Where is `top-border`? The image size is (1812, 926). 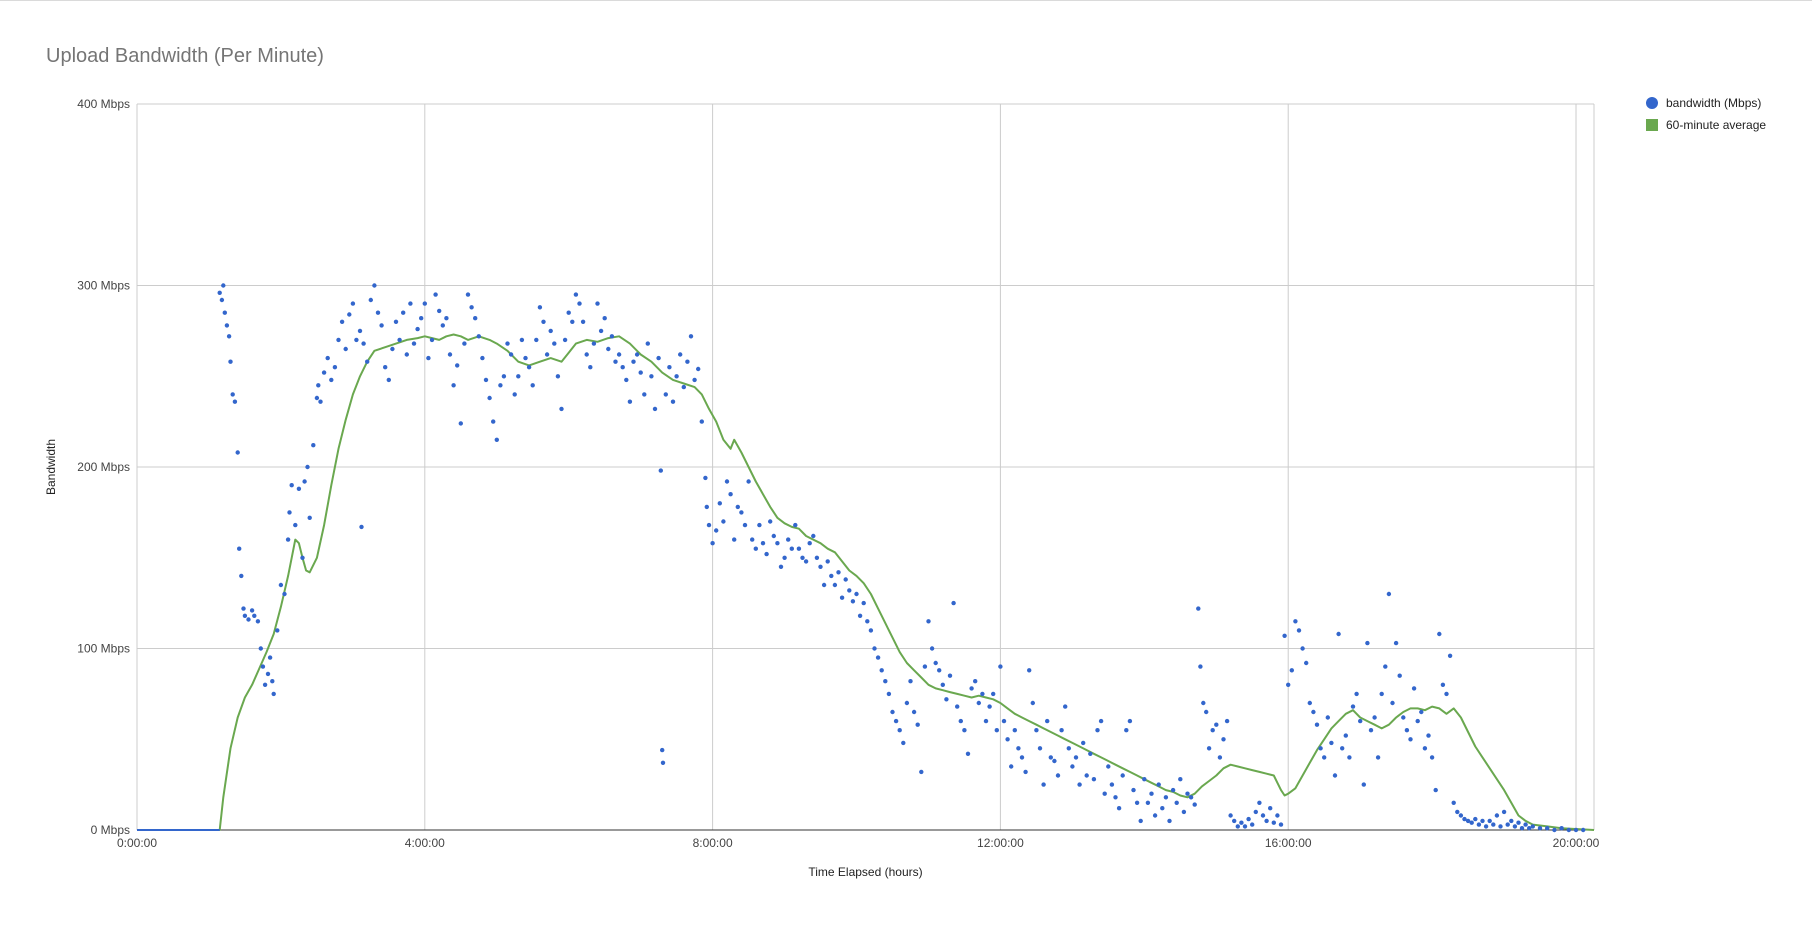
top-border is located at coordinates (906, 0).